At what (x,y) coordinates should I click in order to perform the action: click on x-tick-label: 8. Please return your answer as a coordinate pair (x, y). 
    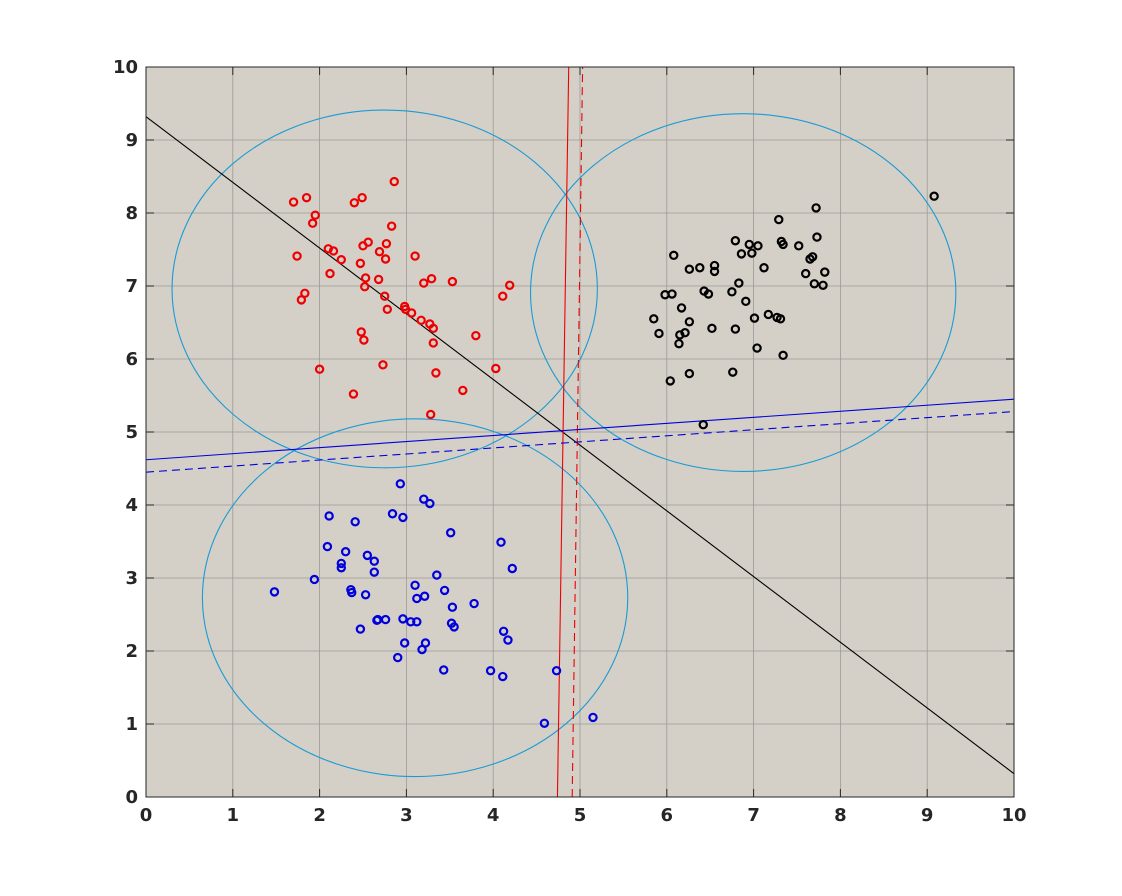
    Looking at the image, I should click on (840, 815).